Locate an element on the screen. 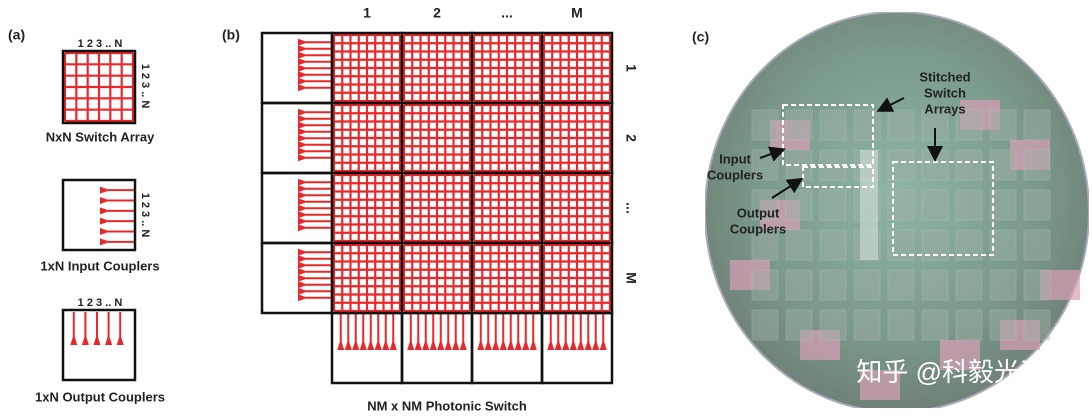 This screenshot has width=1092, height=419. annotation: Couplers is located at coordinates (735, 174).